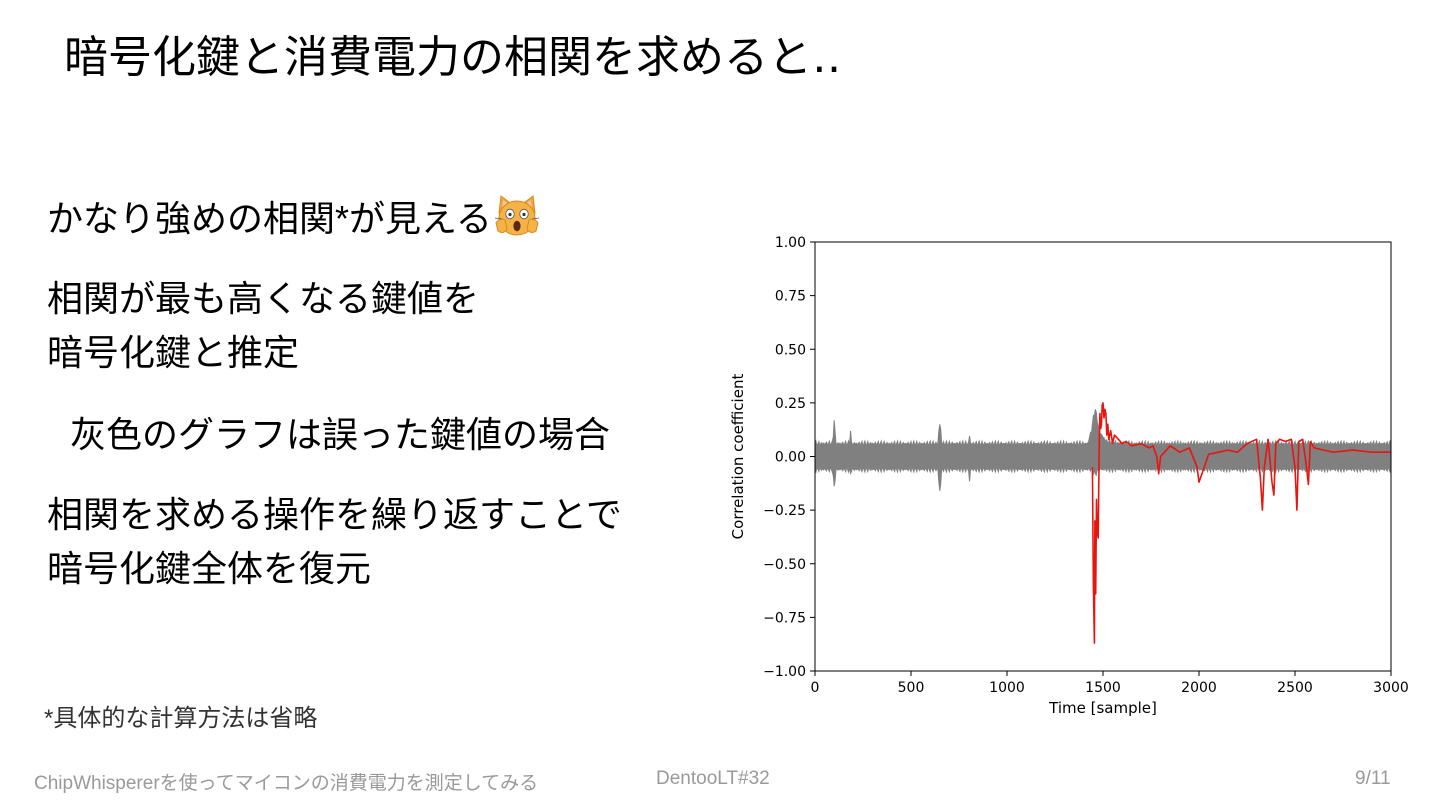 This screenshot has height=810, width=1440. What do you see at coordinates (173, 352) in the screenshot?
I see `bullet-text: 暗号化鍵と推定` at bounding box center [173, 352].